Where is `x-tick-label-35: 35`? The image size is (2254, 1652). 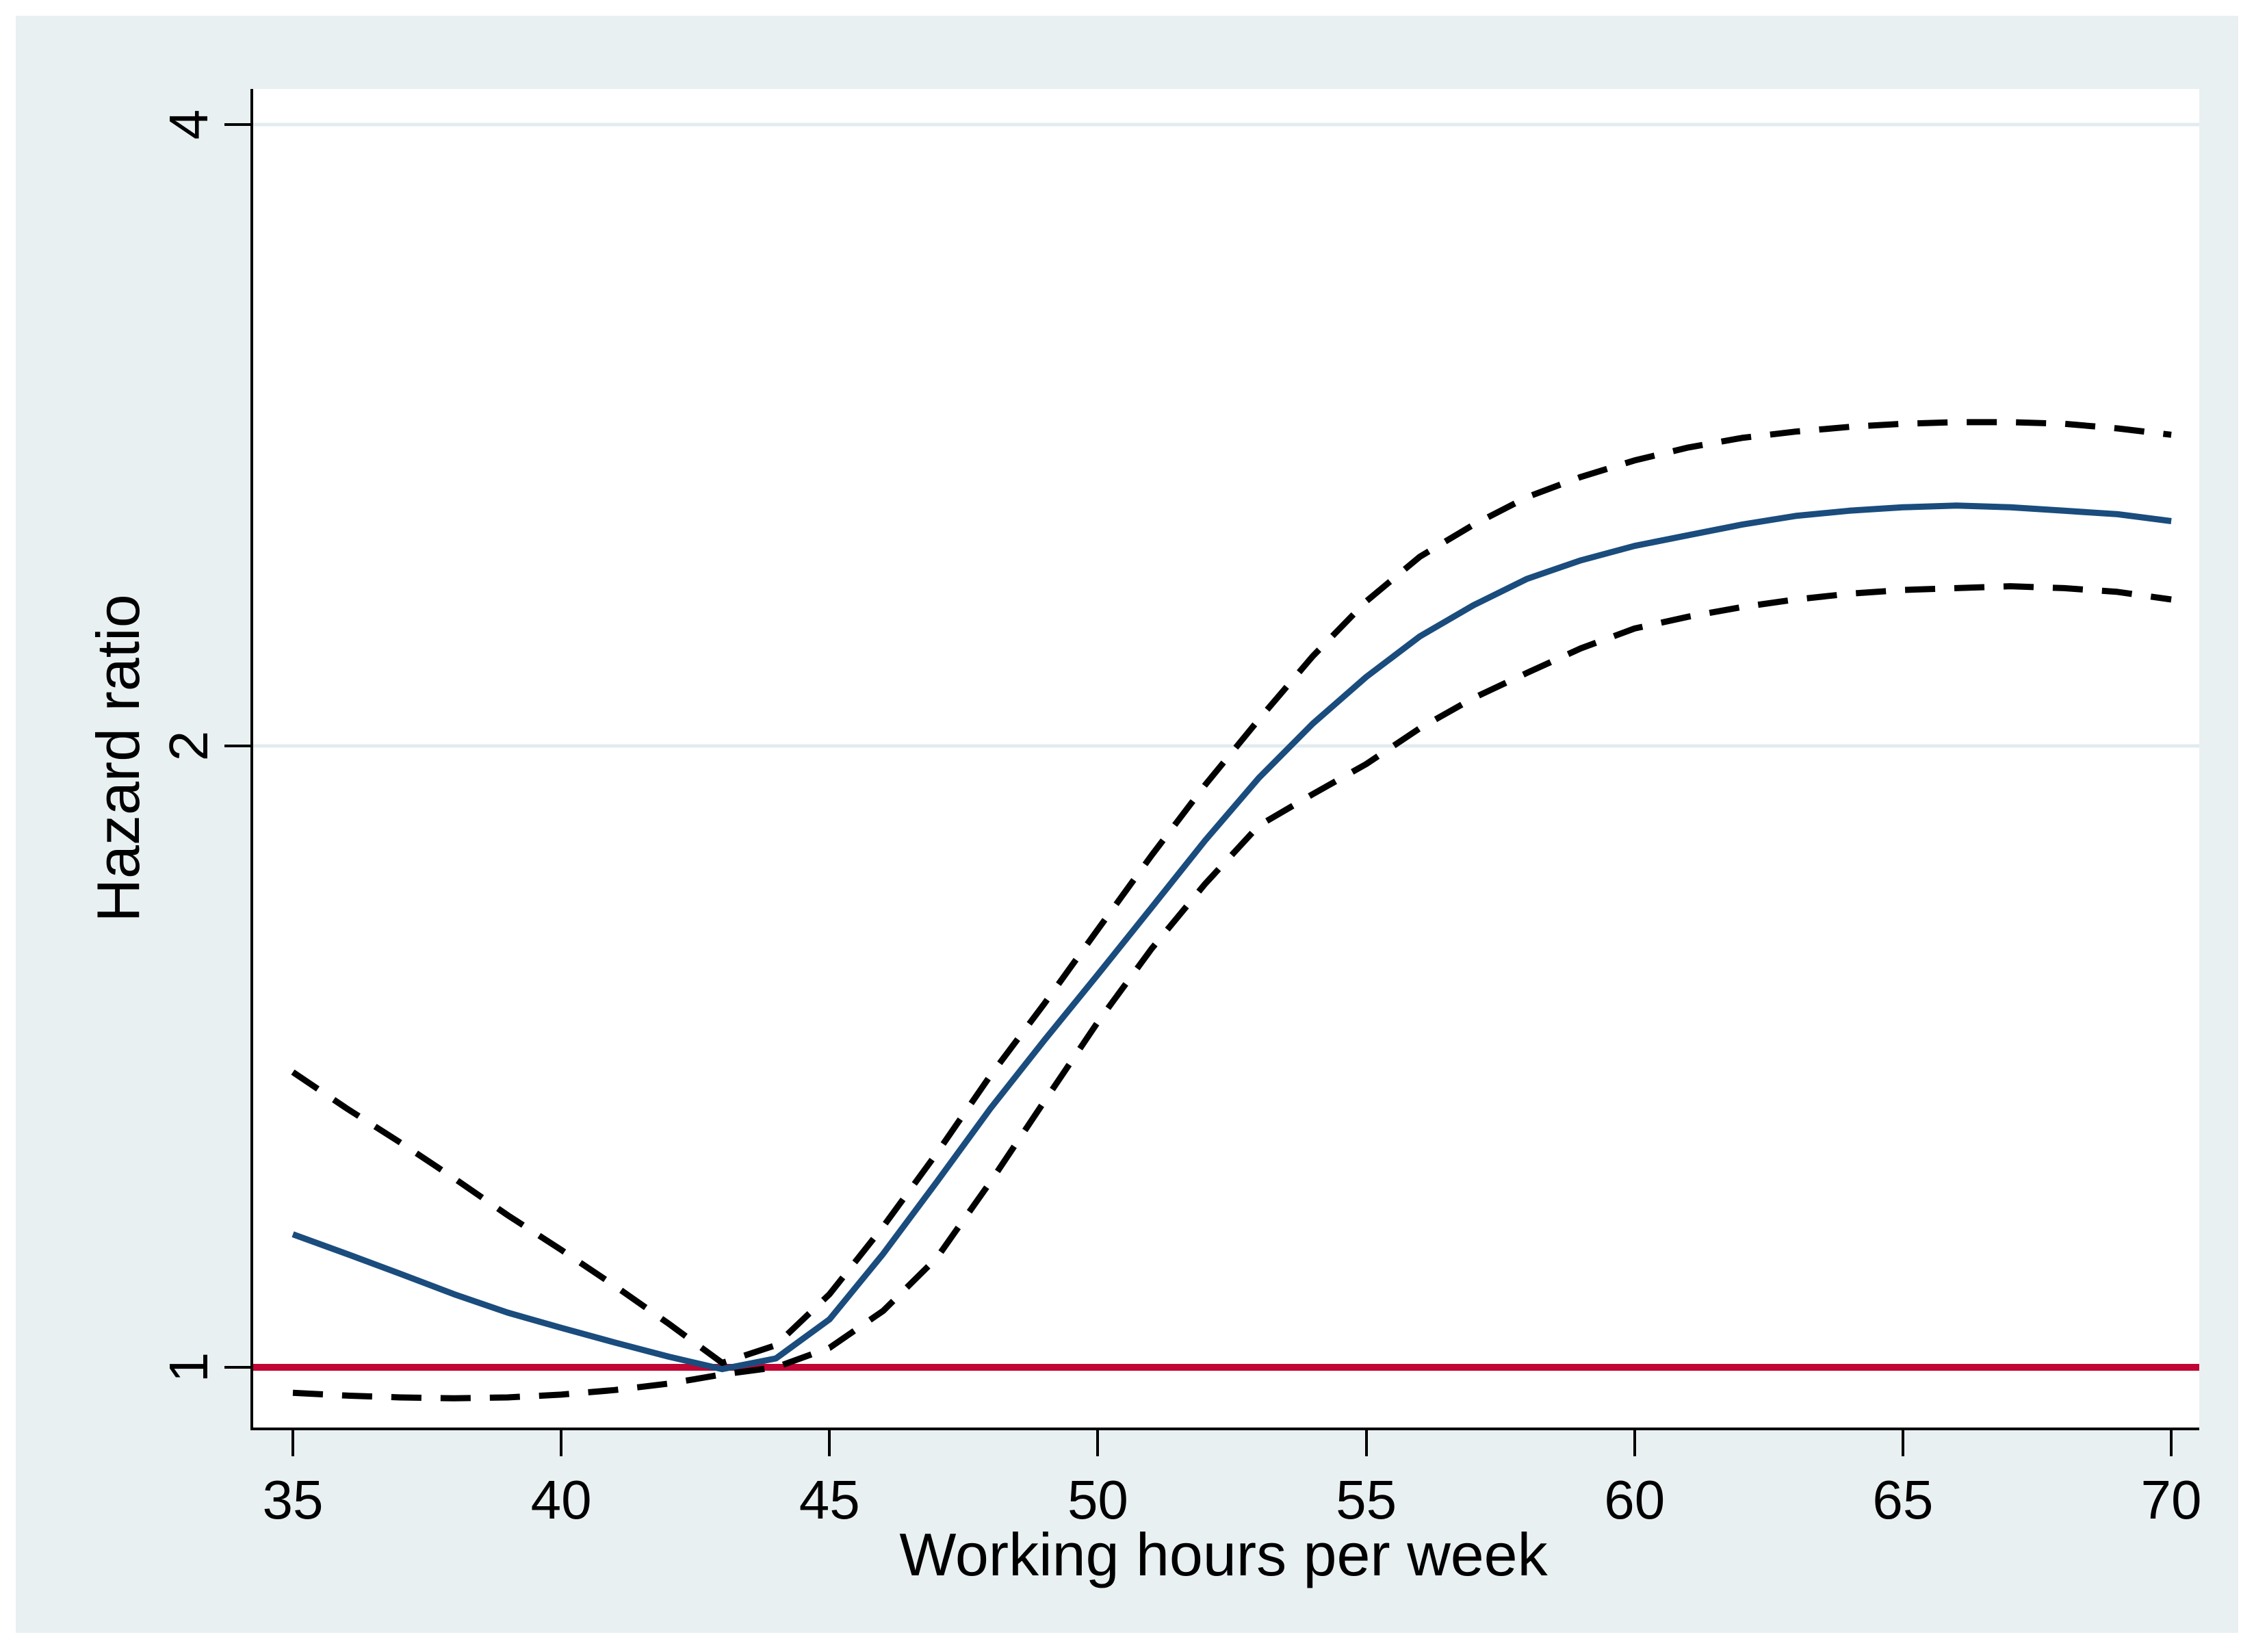
x-tick-label-35: 35 is located at coordinates (293, 1499).